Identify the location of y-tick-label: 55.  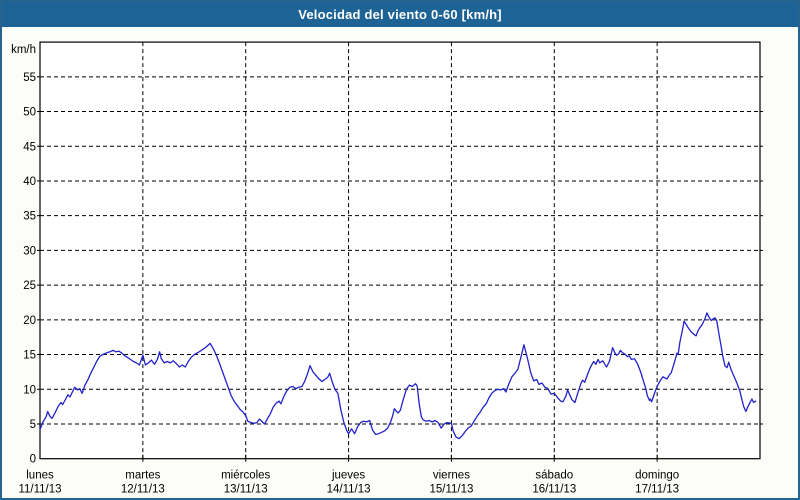
(29, 78).